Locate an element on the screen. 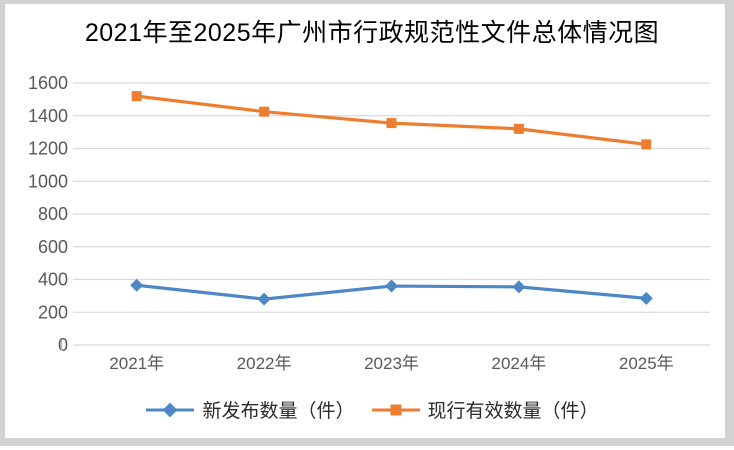 This screenshot has height=450, width=734. y-axis-tick-label: 1000 is located at coordinates (48, 181).